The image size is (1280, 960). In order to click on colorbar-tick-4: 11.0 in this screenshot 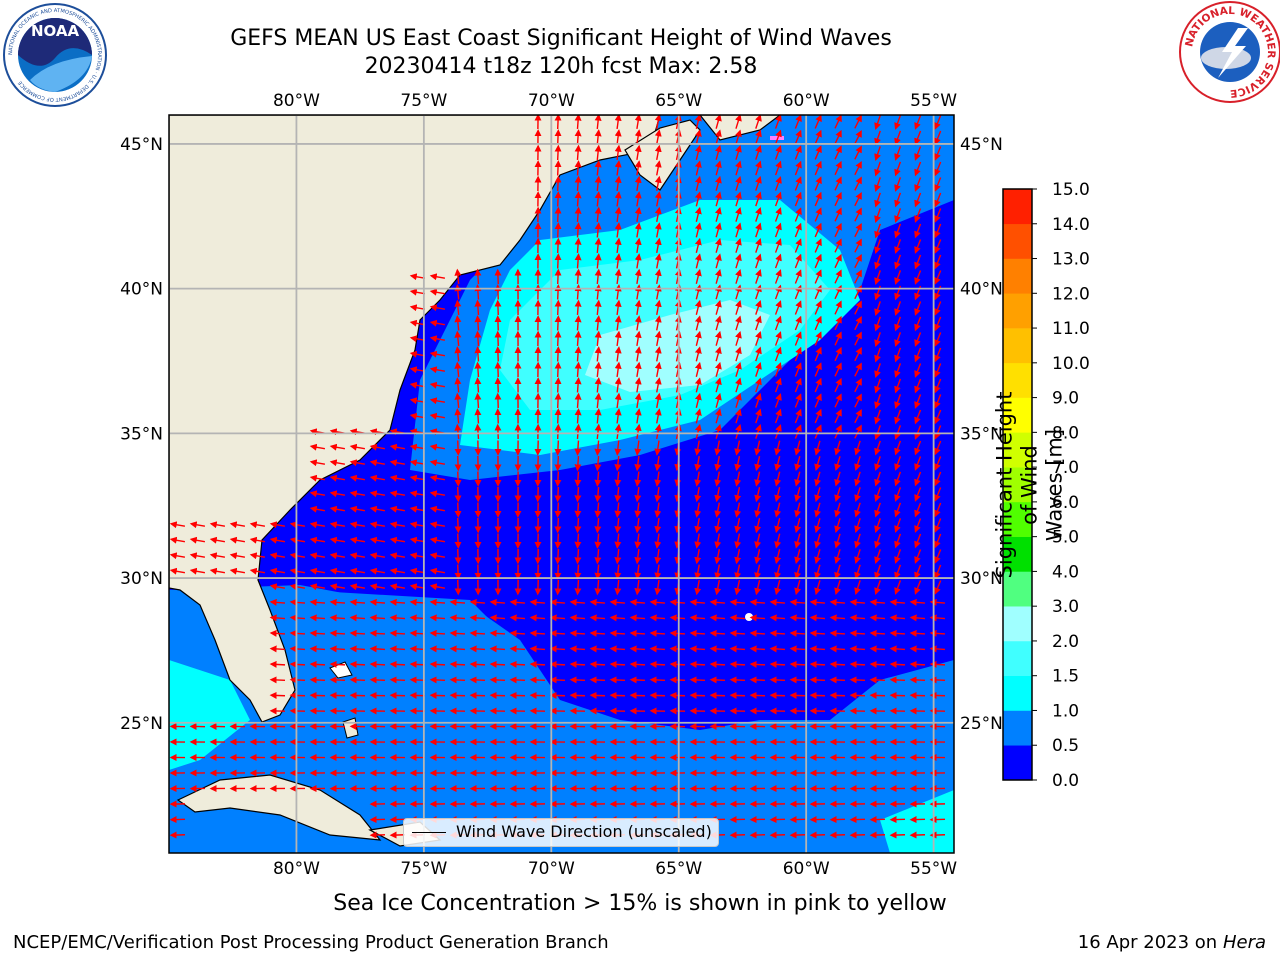, I will do `click(1071, 329)`.